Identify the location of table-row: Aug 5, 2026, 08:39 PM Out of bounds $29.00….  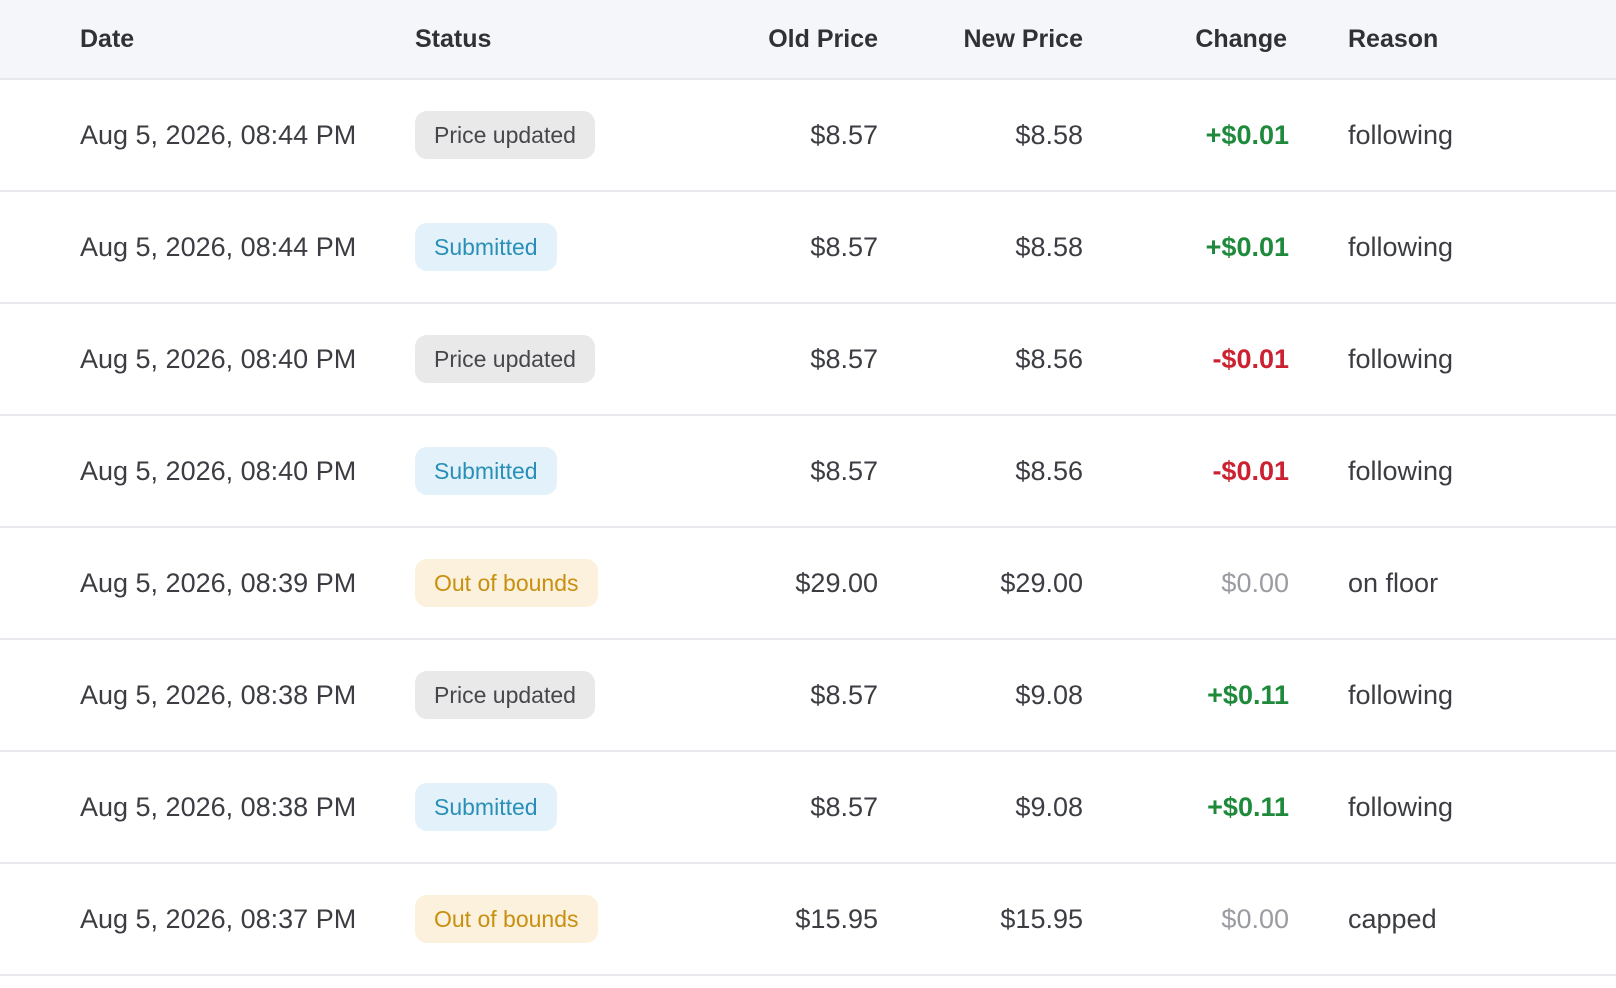
(808, 584).